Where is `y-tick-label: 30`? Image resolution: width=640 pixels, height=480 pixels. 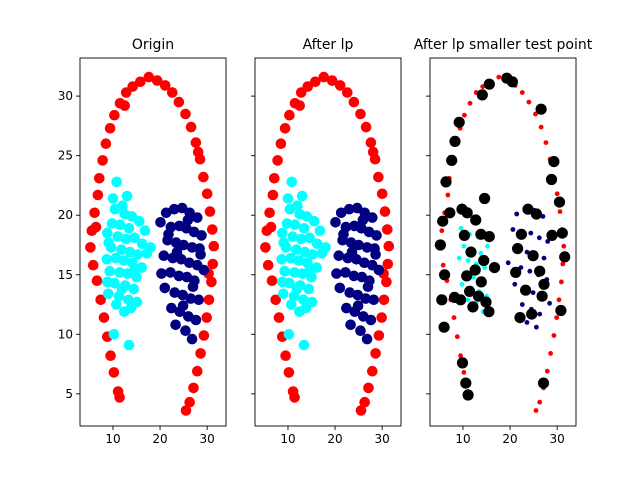 y-tick-label: 30 is located at coordinates (65, 96).